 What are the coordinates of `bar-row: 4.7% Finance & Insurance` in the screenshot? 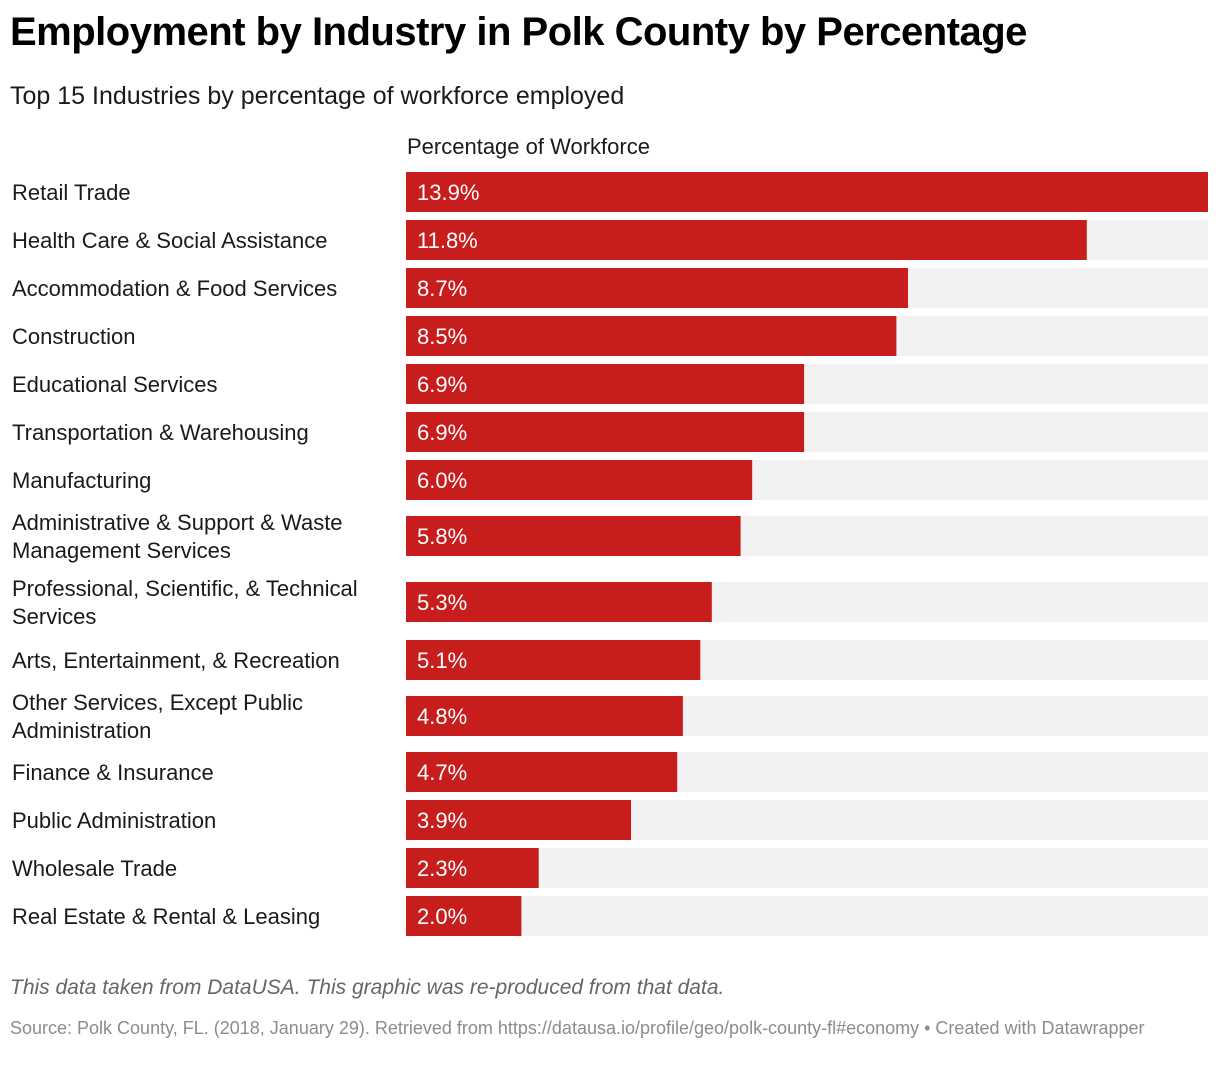 It's located at (610, 772).